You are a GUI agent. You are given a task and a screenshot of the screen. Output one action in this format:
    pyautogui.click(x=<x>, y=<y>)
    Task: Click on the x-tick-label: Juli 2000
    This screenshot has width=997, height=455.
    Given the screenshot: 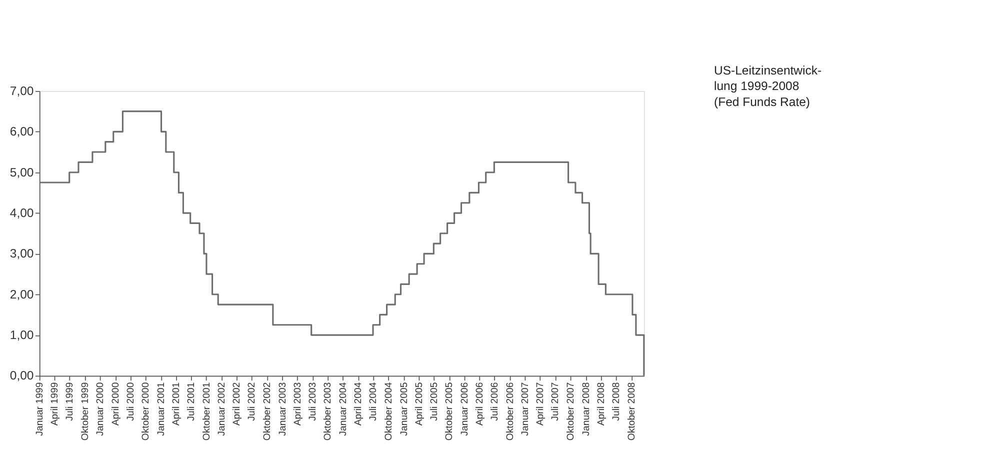 What is the action you would take?
    pyautogui.click(x=130, y=401)
    